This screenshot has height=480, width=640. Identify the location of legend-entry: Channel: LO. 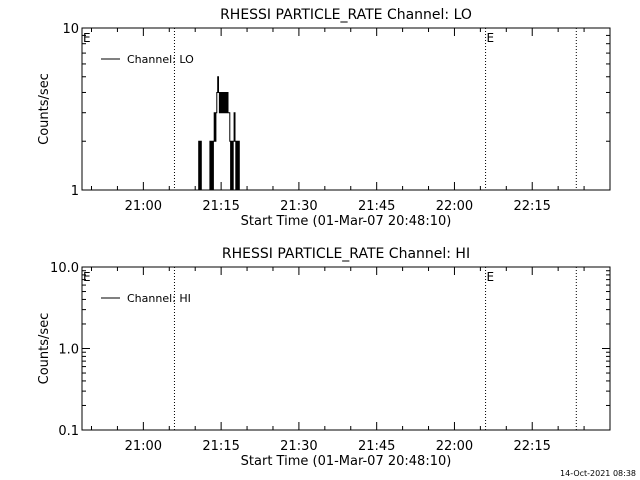
(160, 59).